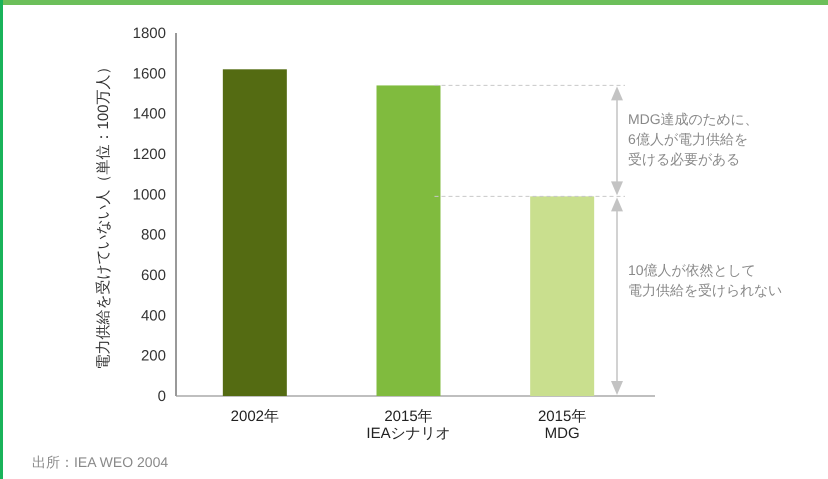 This screenshot has height=479, width=828. I want to click on x-tick-label: 2015年 MDG, so click(562, 425).